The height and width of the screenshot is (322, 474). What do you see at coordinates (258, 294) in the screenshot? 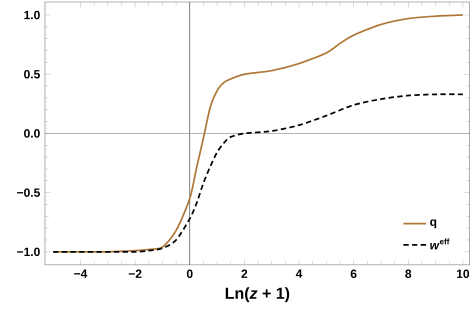
I see `x-axis-title: Ln(z + 1)` at bounding box center [258, 294].